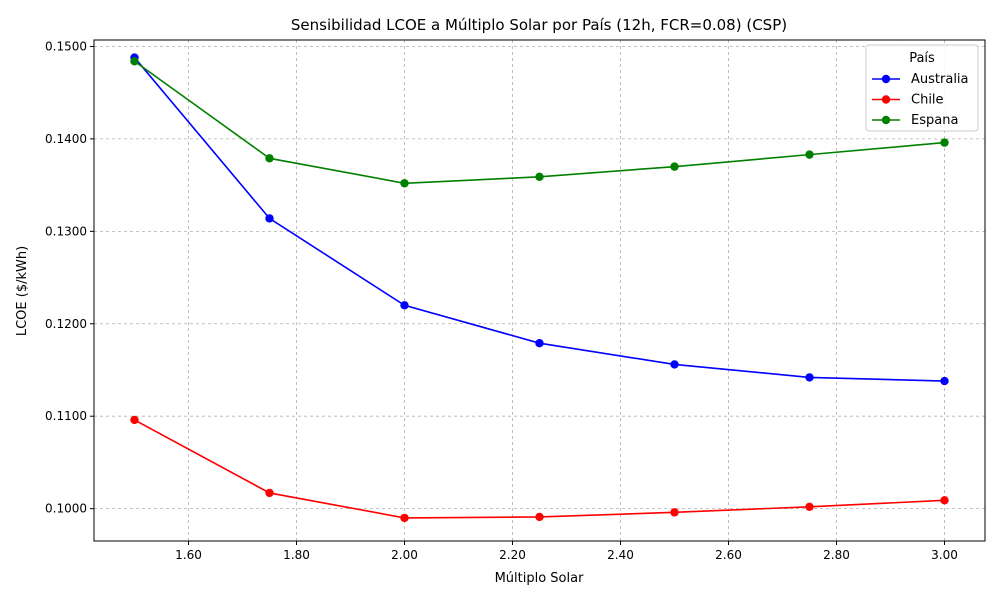  What do you see at coordinates (66, 509) in the screenshot?
I see `y-tick-label: 0.1000` at bounding box center [66, 509].